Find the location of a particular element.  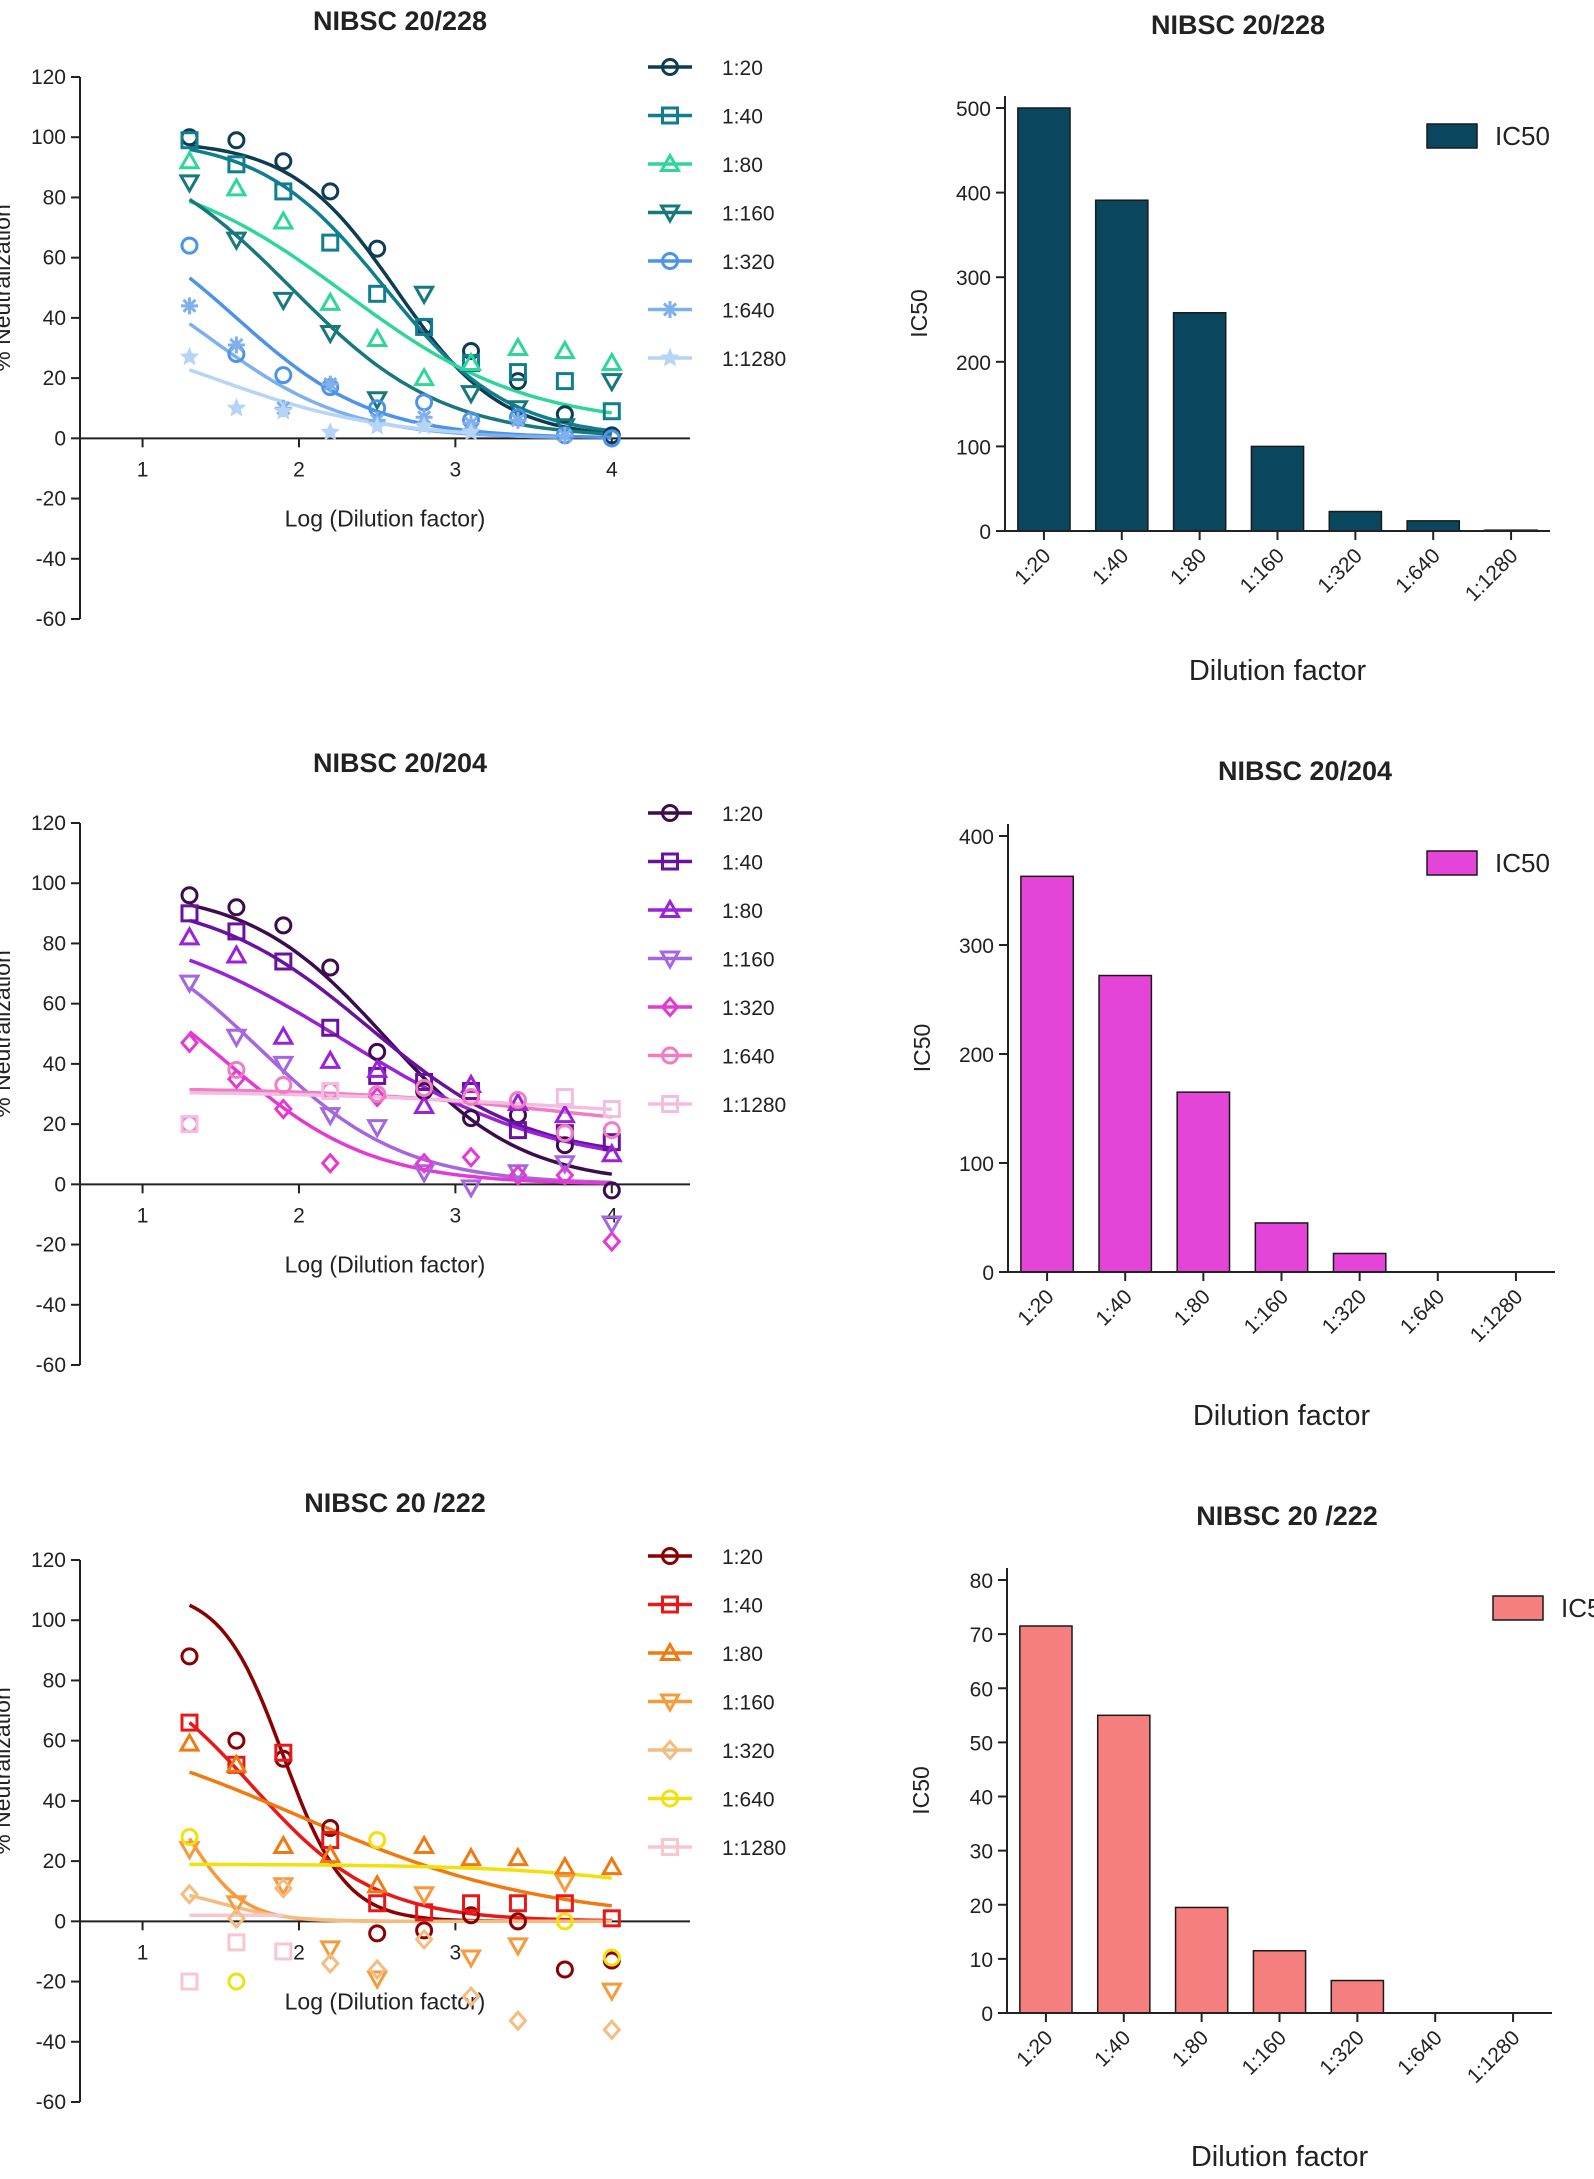

y-tick-label: 60 is located at coordinates (981, 1689).